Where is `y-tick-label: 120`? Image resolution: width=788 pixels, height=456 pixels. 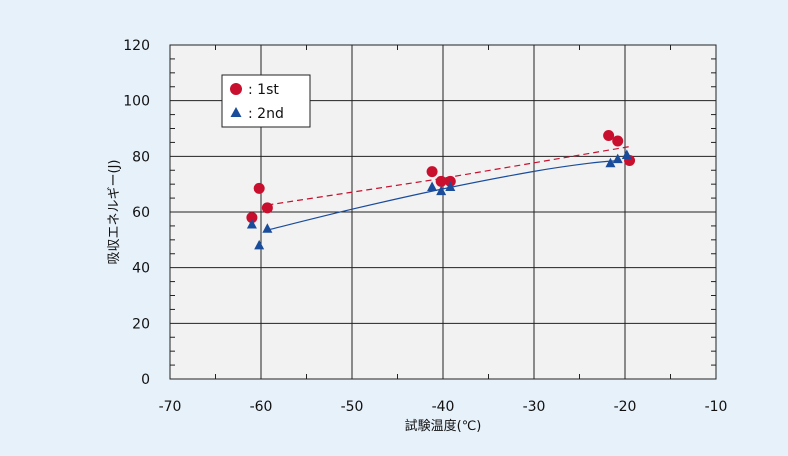
y-tick-label: 120 is located at coordinates (136, 46).